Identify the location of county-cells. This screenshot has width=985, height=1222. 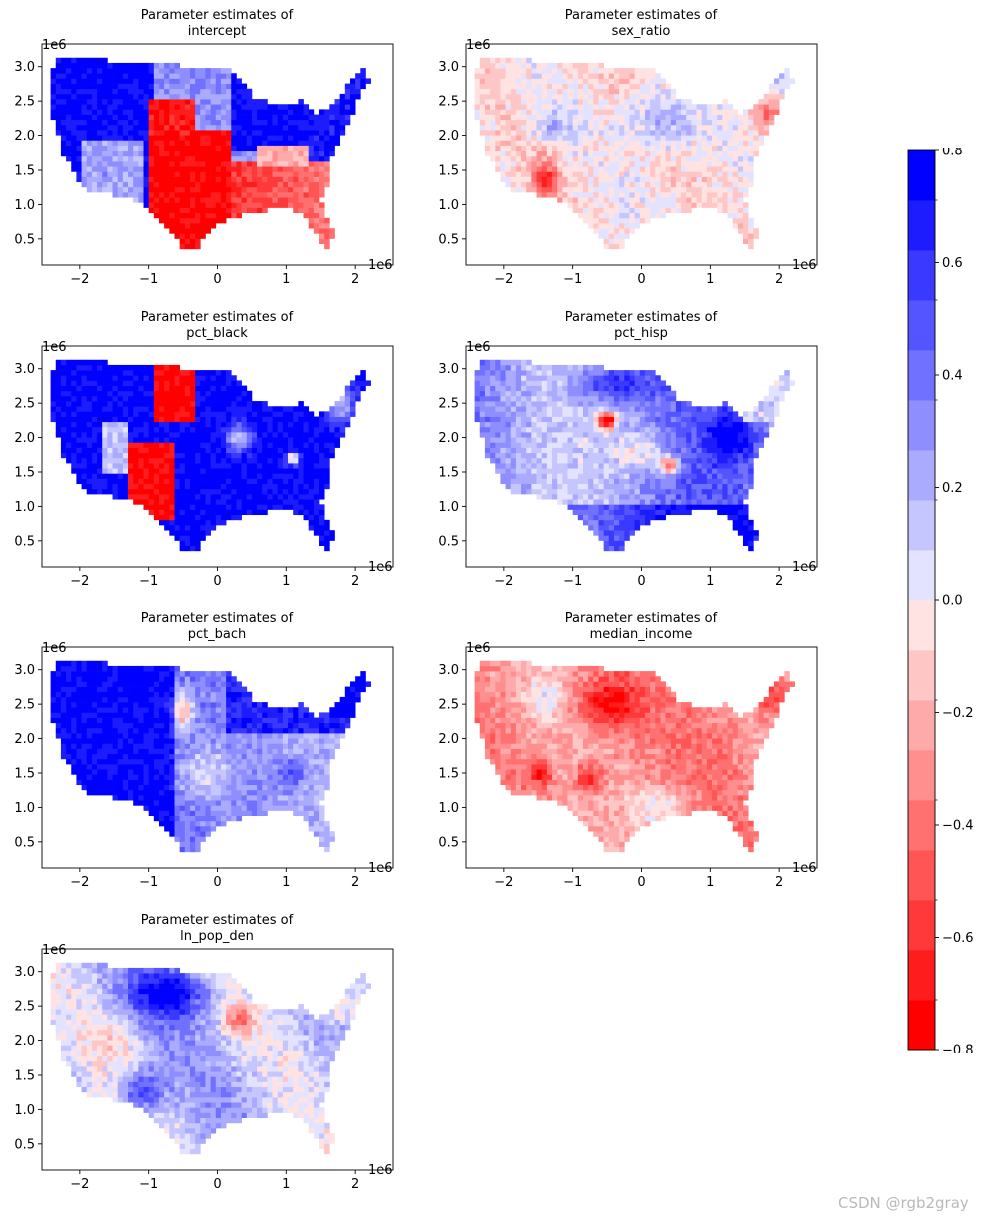
(210, 455).